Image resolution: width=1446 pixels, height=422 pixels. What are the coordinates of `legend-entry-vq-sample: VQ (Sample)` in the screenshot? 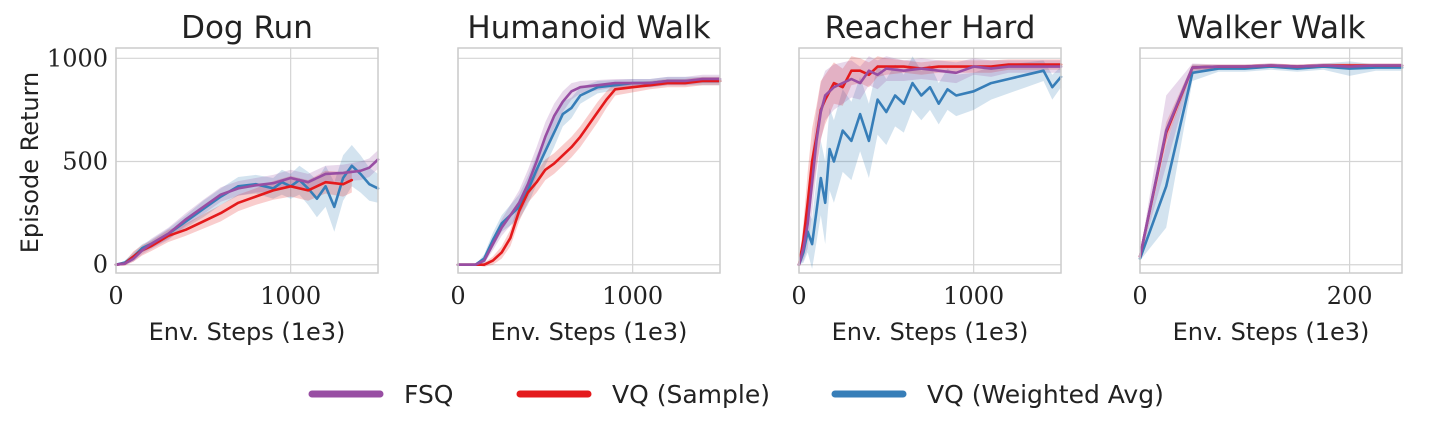 It's located at (643, 394).